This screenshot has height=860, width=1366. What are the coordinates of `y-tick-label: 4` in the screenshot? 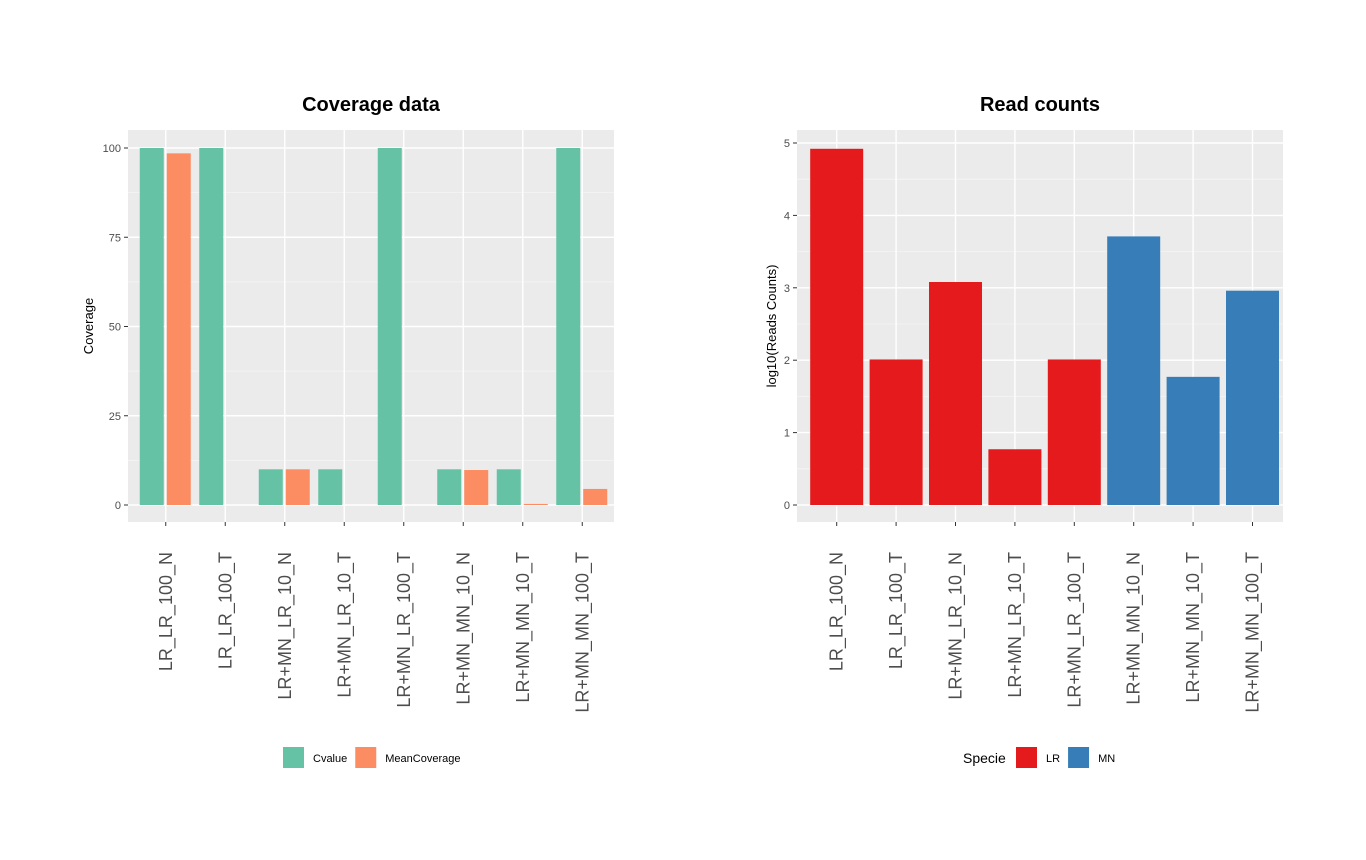 It's located at (787, 216).